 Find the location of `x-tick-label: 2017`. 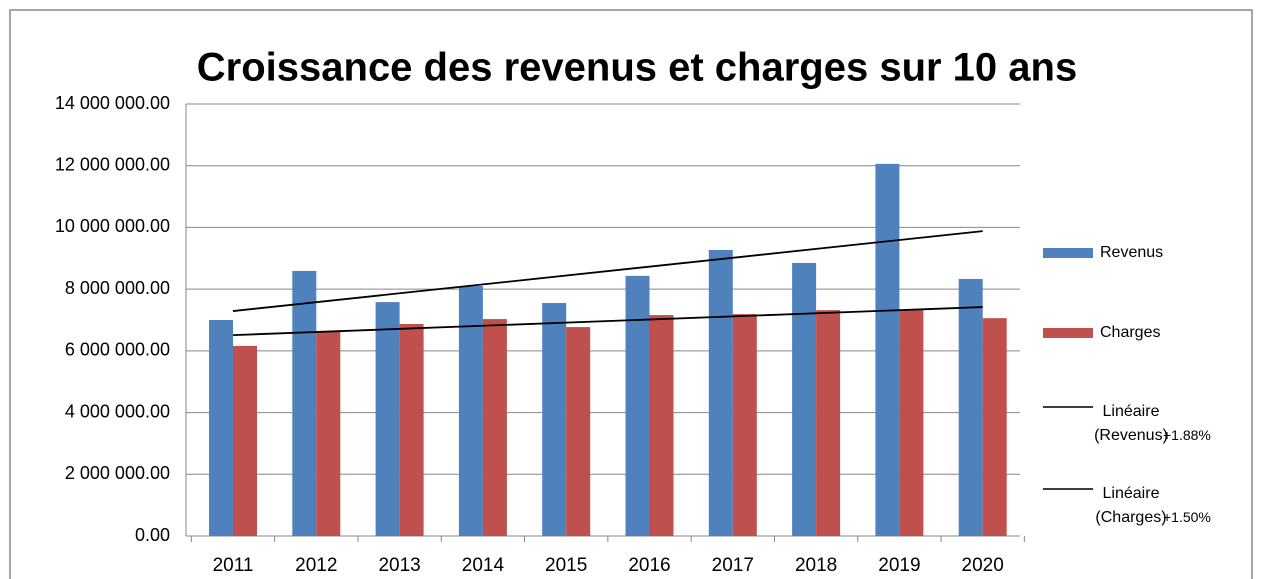

x-tick-label: 2017 is located at coordinates (733, 565).